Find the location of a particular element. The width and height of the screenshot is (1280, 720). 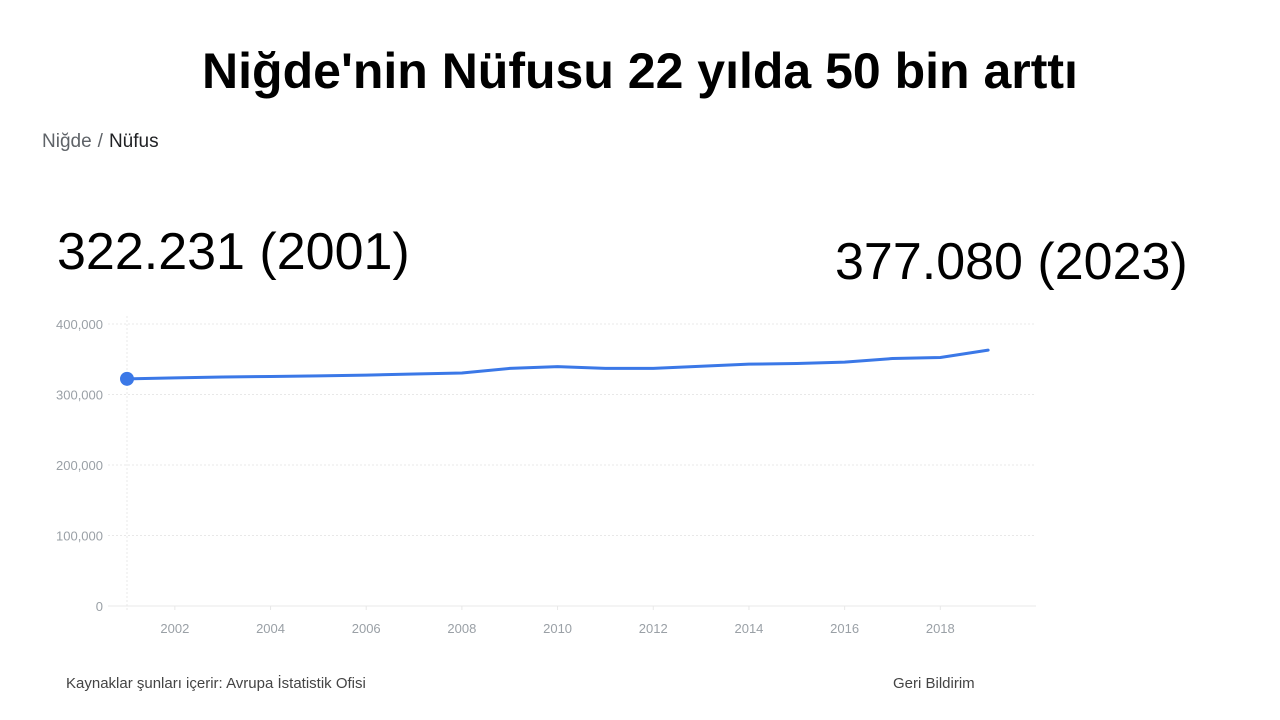

breadcrumb-parent: Niğde is located at coordinates (67, 141).